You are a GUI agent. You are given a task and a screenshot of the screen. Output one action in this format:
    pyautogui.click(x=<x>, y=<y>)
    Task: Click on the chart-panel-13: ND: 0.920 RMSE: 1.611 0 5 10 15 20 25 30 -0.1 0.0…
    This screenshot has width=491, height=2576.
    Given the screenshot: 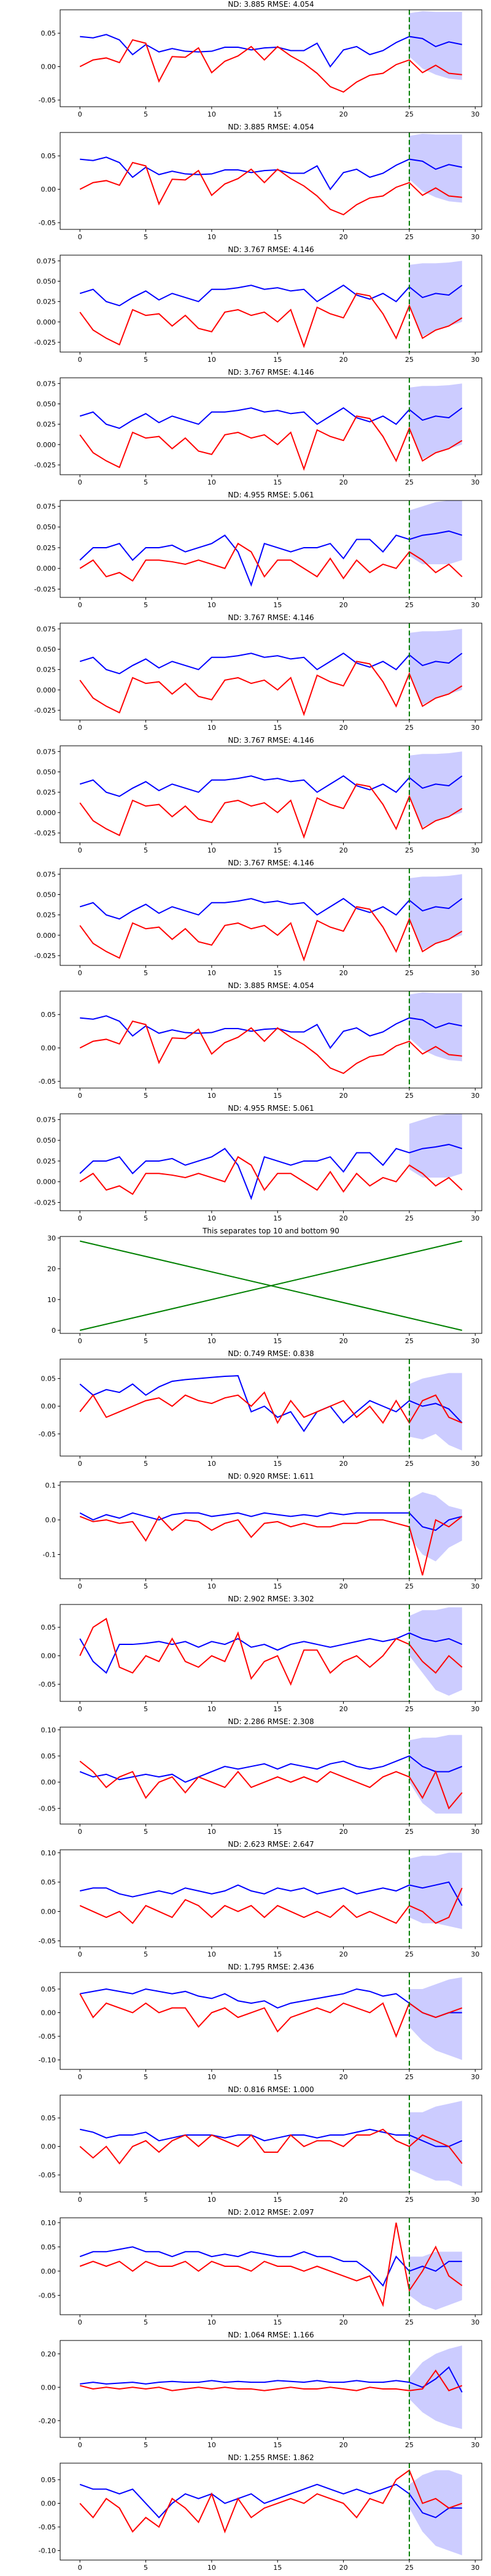 What is the action you would take?
    pyautogui.click(x=262, y=1531)
    